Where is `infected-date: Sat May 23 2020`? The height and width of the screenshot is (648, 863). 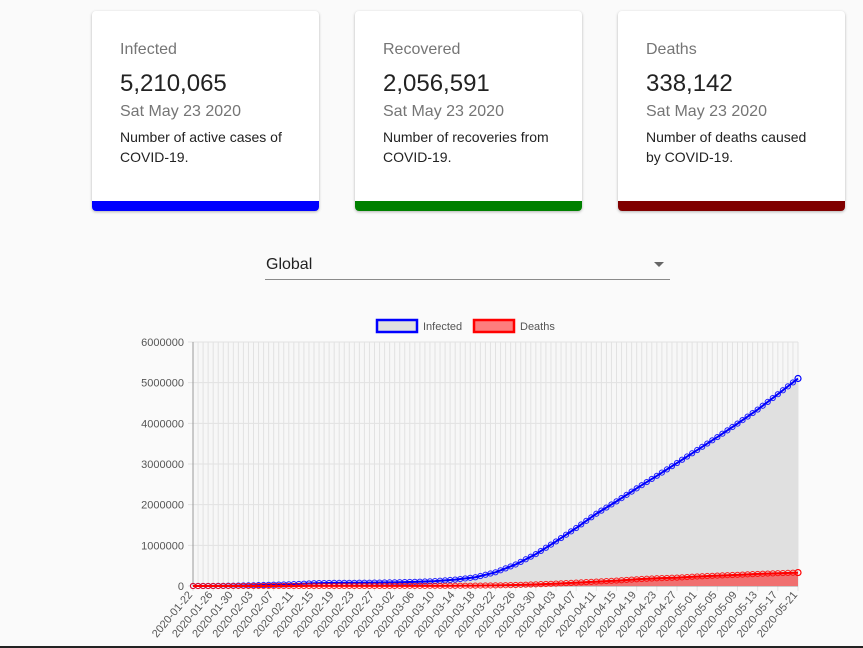 infected-date: Sat May 23 2020 is located at coordinates (180, 111).